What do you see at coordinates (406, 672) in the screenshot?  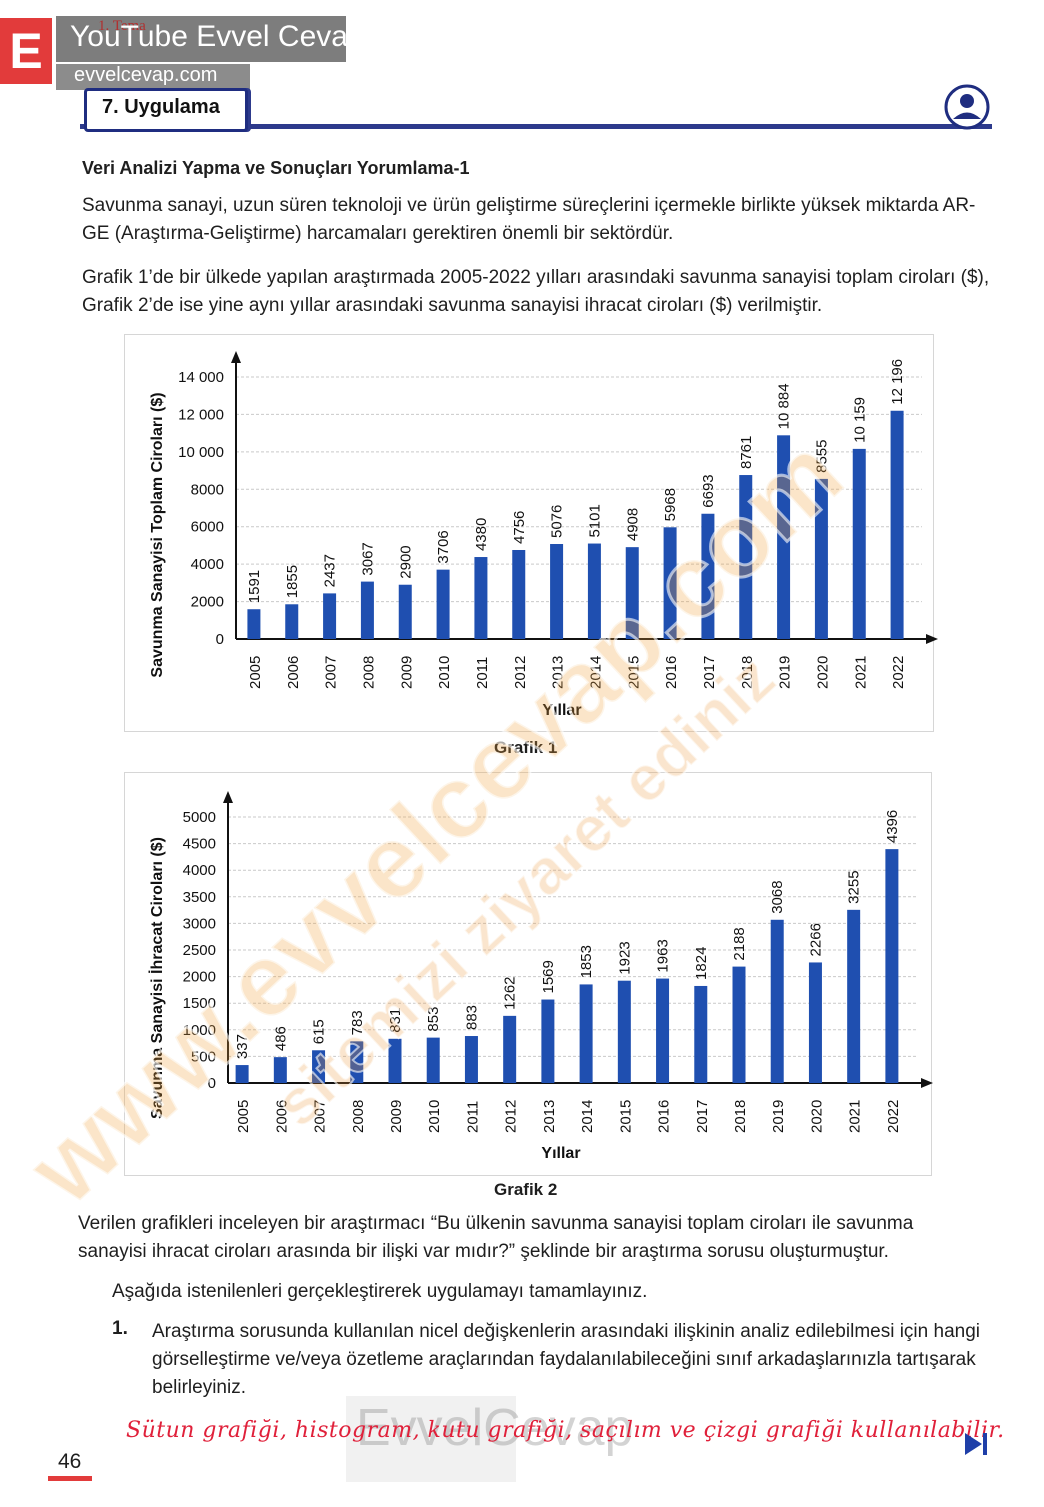 I see `x-tick-label: 2009` at bounding box center [406, 672].